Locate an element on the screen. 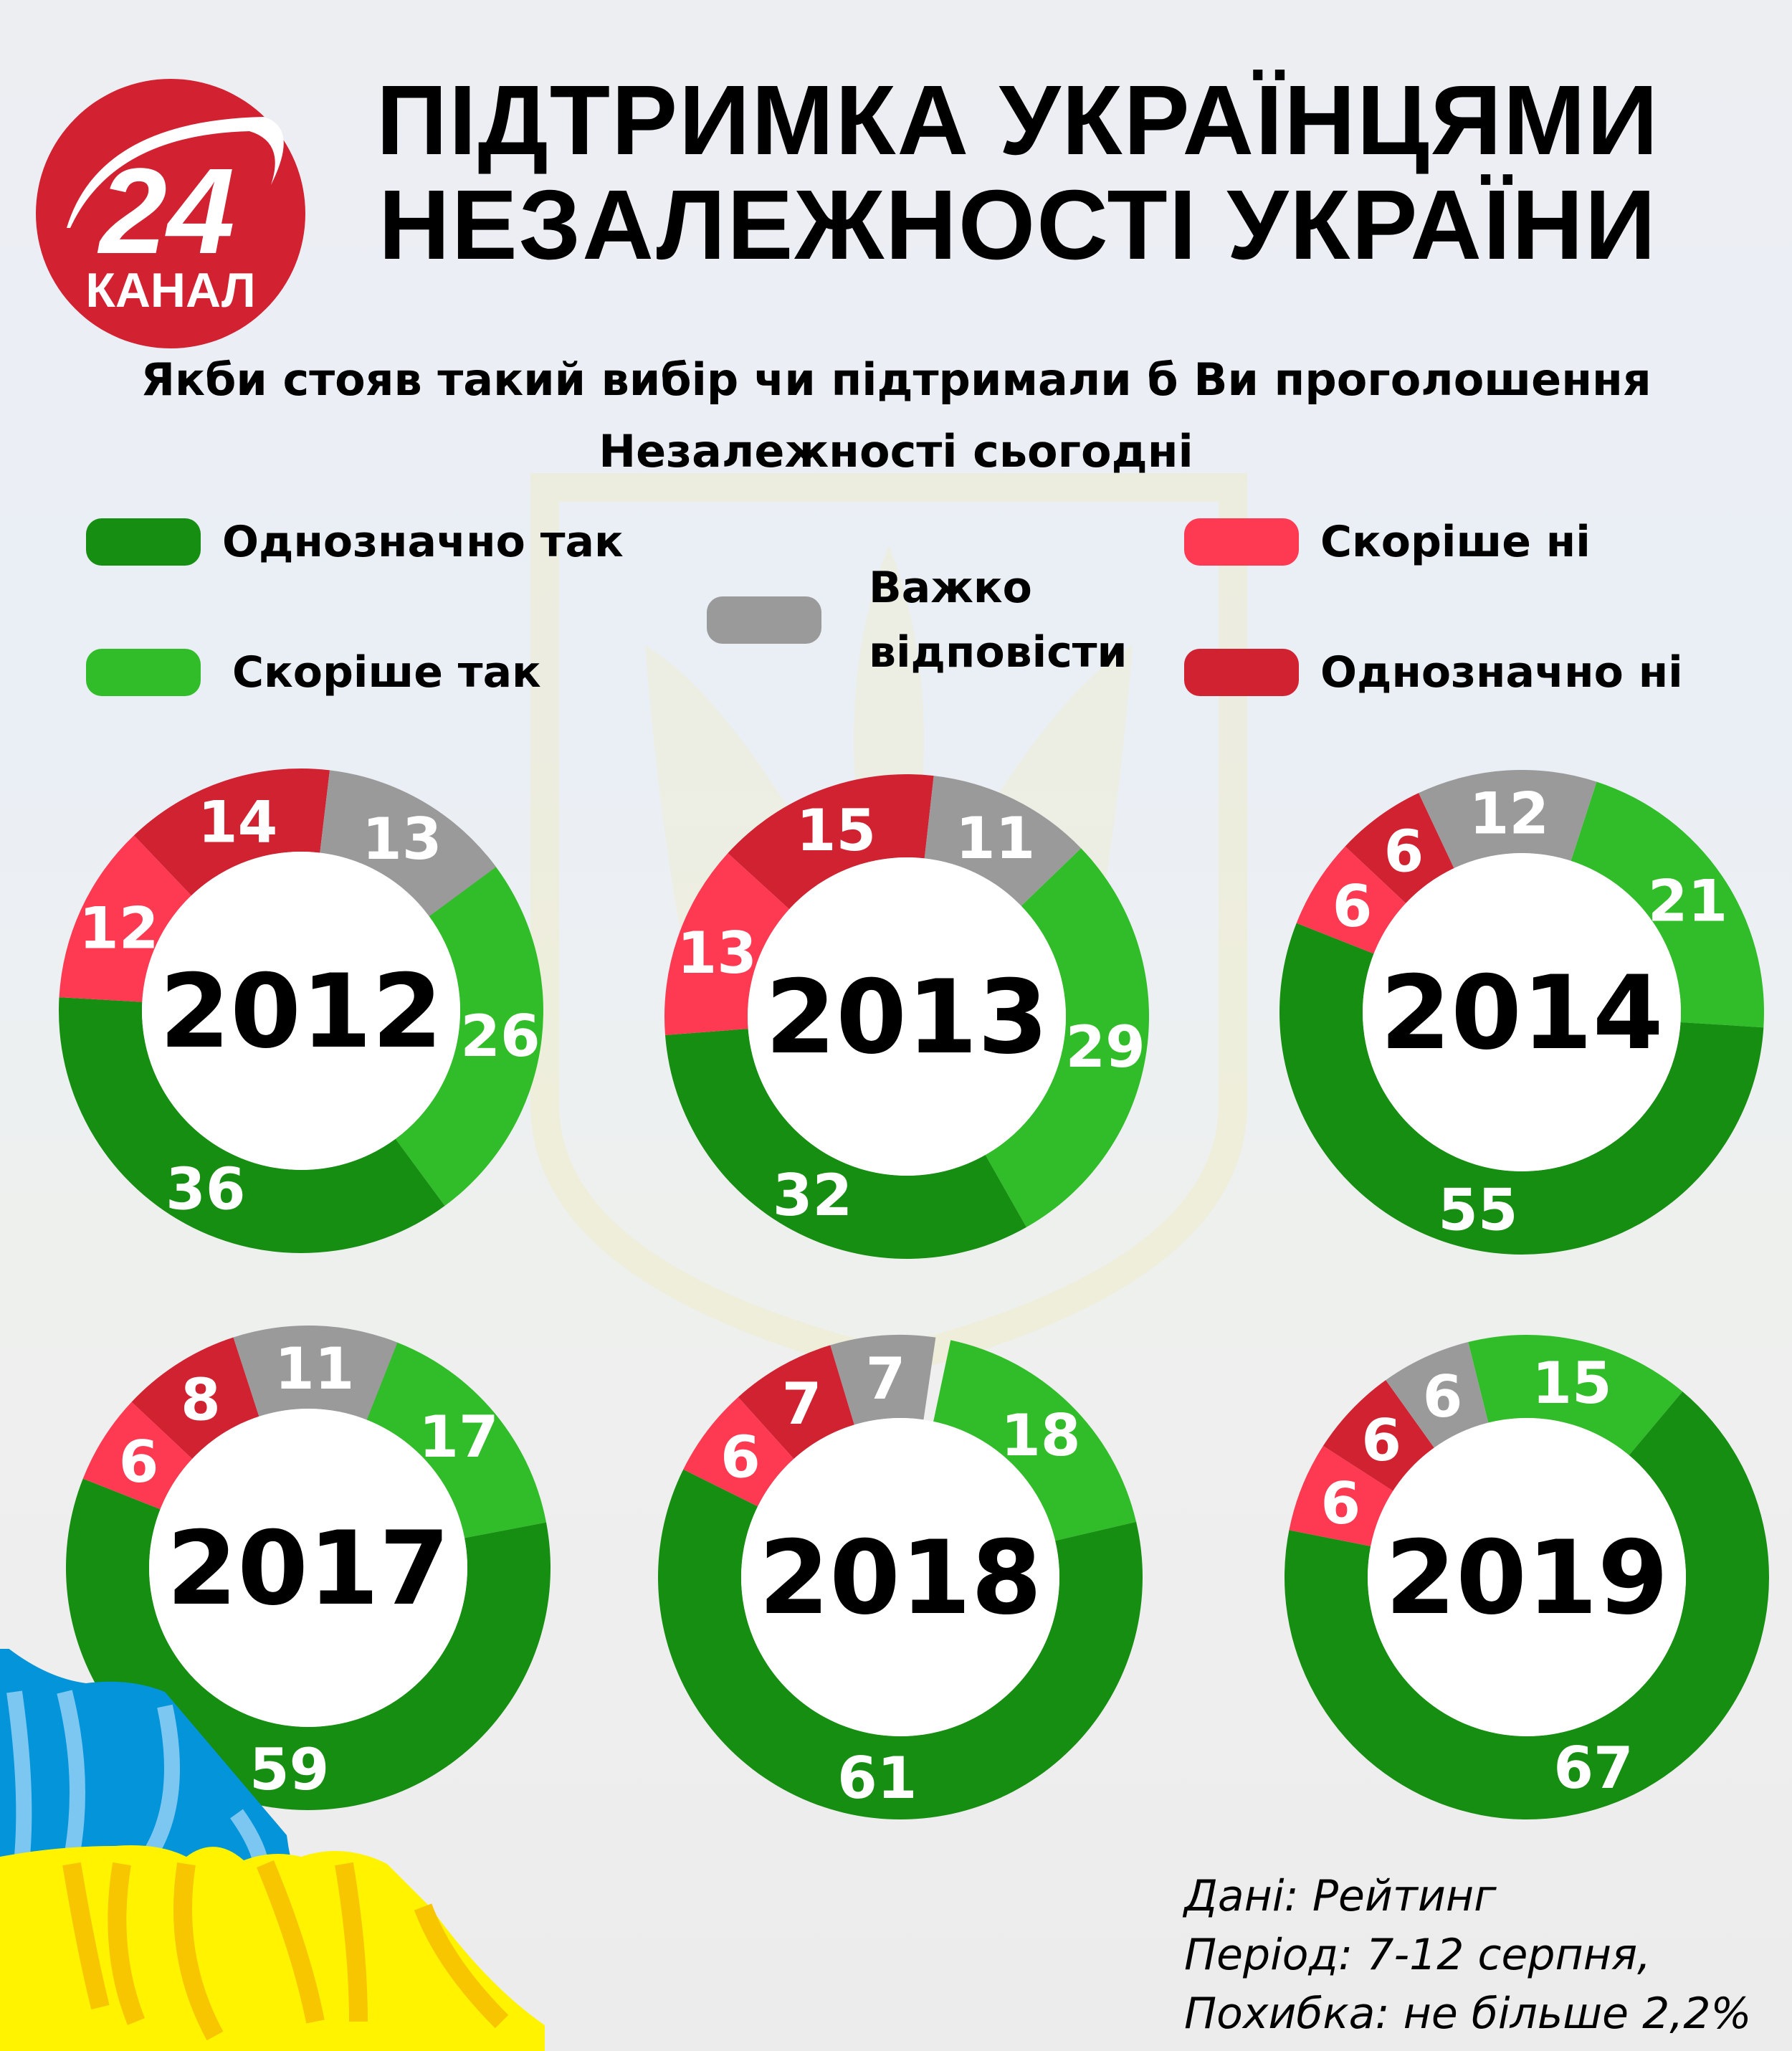 The width and height of the screenshot is (1792, 2051). source-line-error: Похибка: не більше 2,2% is located at coordinates (1468, 2014).